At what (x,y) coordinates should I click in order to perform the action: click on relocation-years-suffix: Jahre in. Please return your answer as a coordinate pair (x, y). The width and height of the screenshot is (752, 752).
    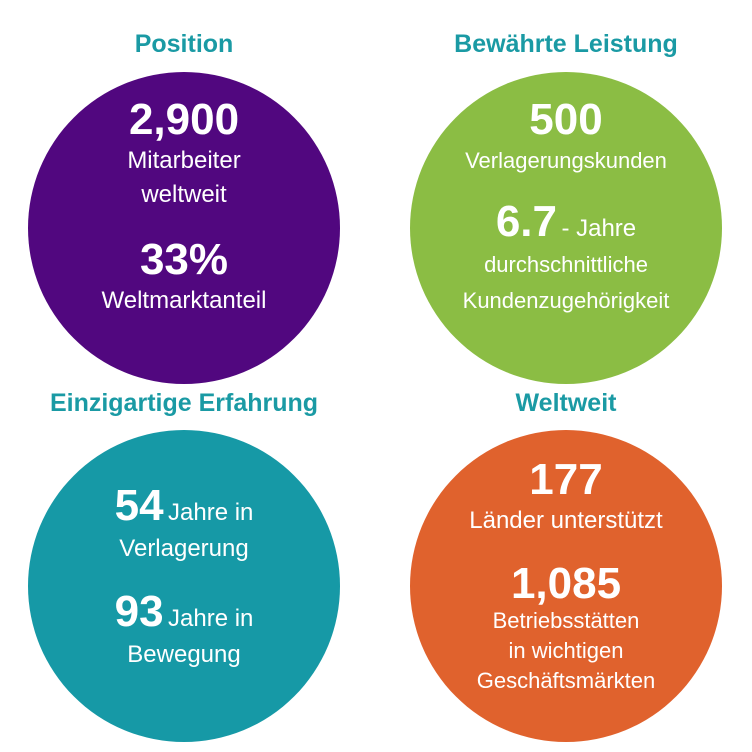
    Looking at the image, I should click on (211, 512).